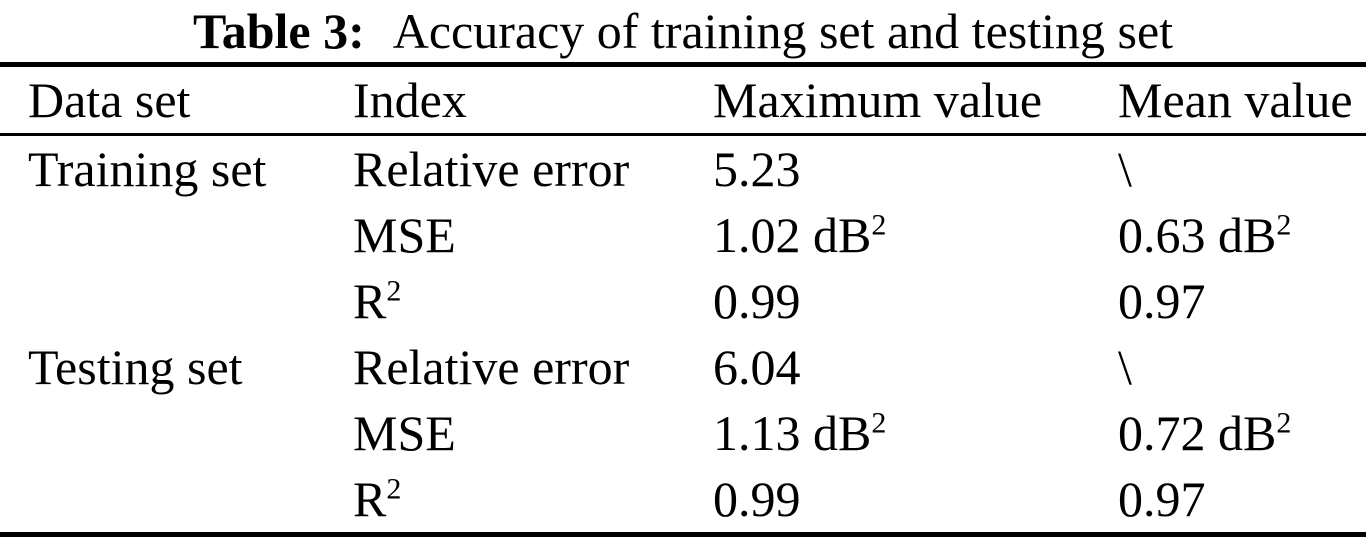 This screenshot has width=1366, height=545. Describe the element at coordinates (757, 169) in the screenshot. I see `cell-maximum-value: 5.23` at that location.